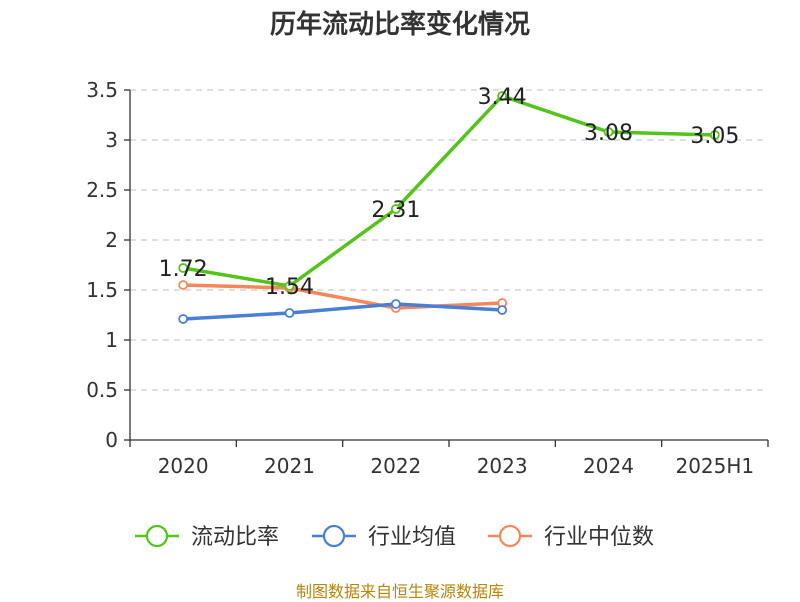 The width and height of the screenshot is (800, 602). Describe the element at coordinates (102, 390) in the screenshot. I see `y-tick-label: 0.5` at that location.